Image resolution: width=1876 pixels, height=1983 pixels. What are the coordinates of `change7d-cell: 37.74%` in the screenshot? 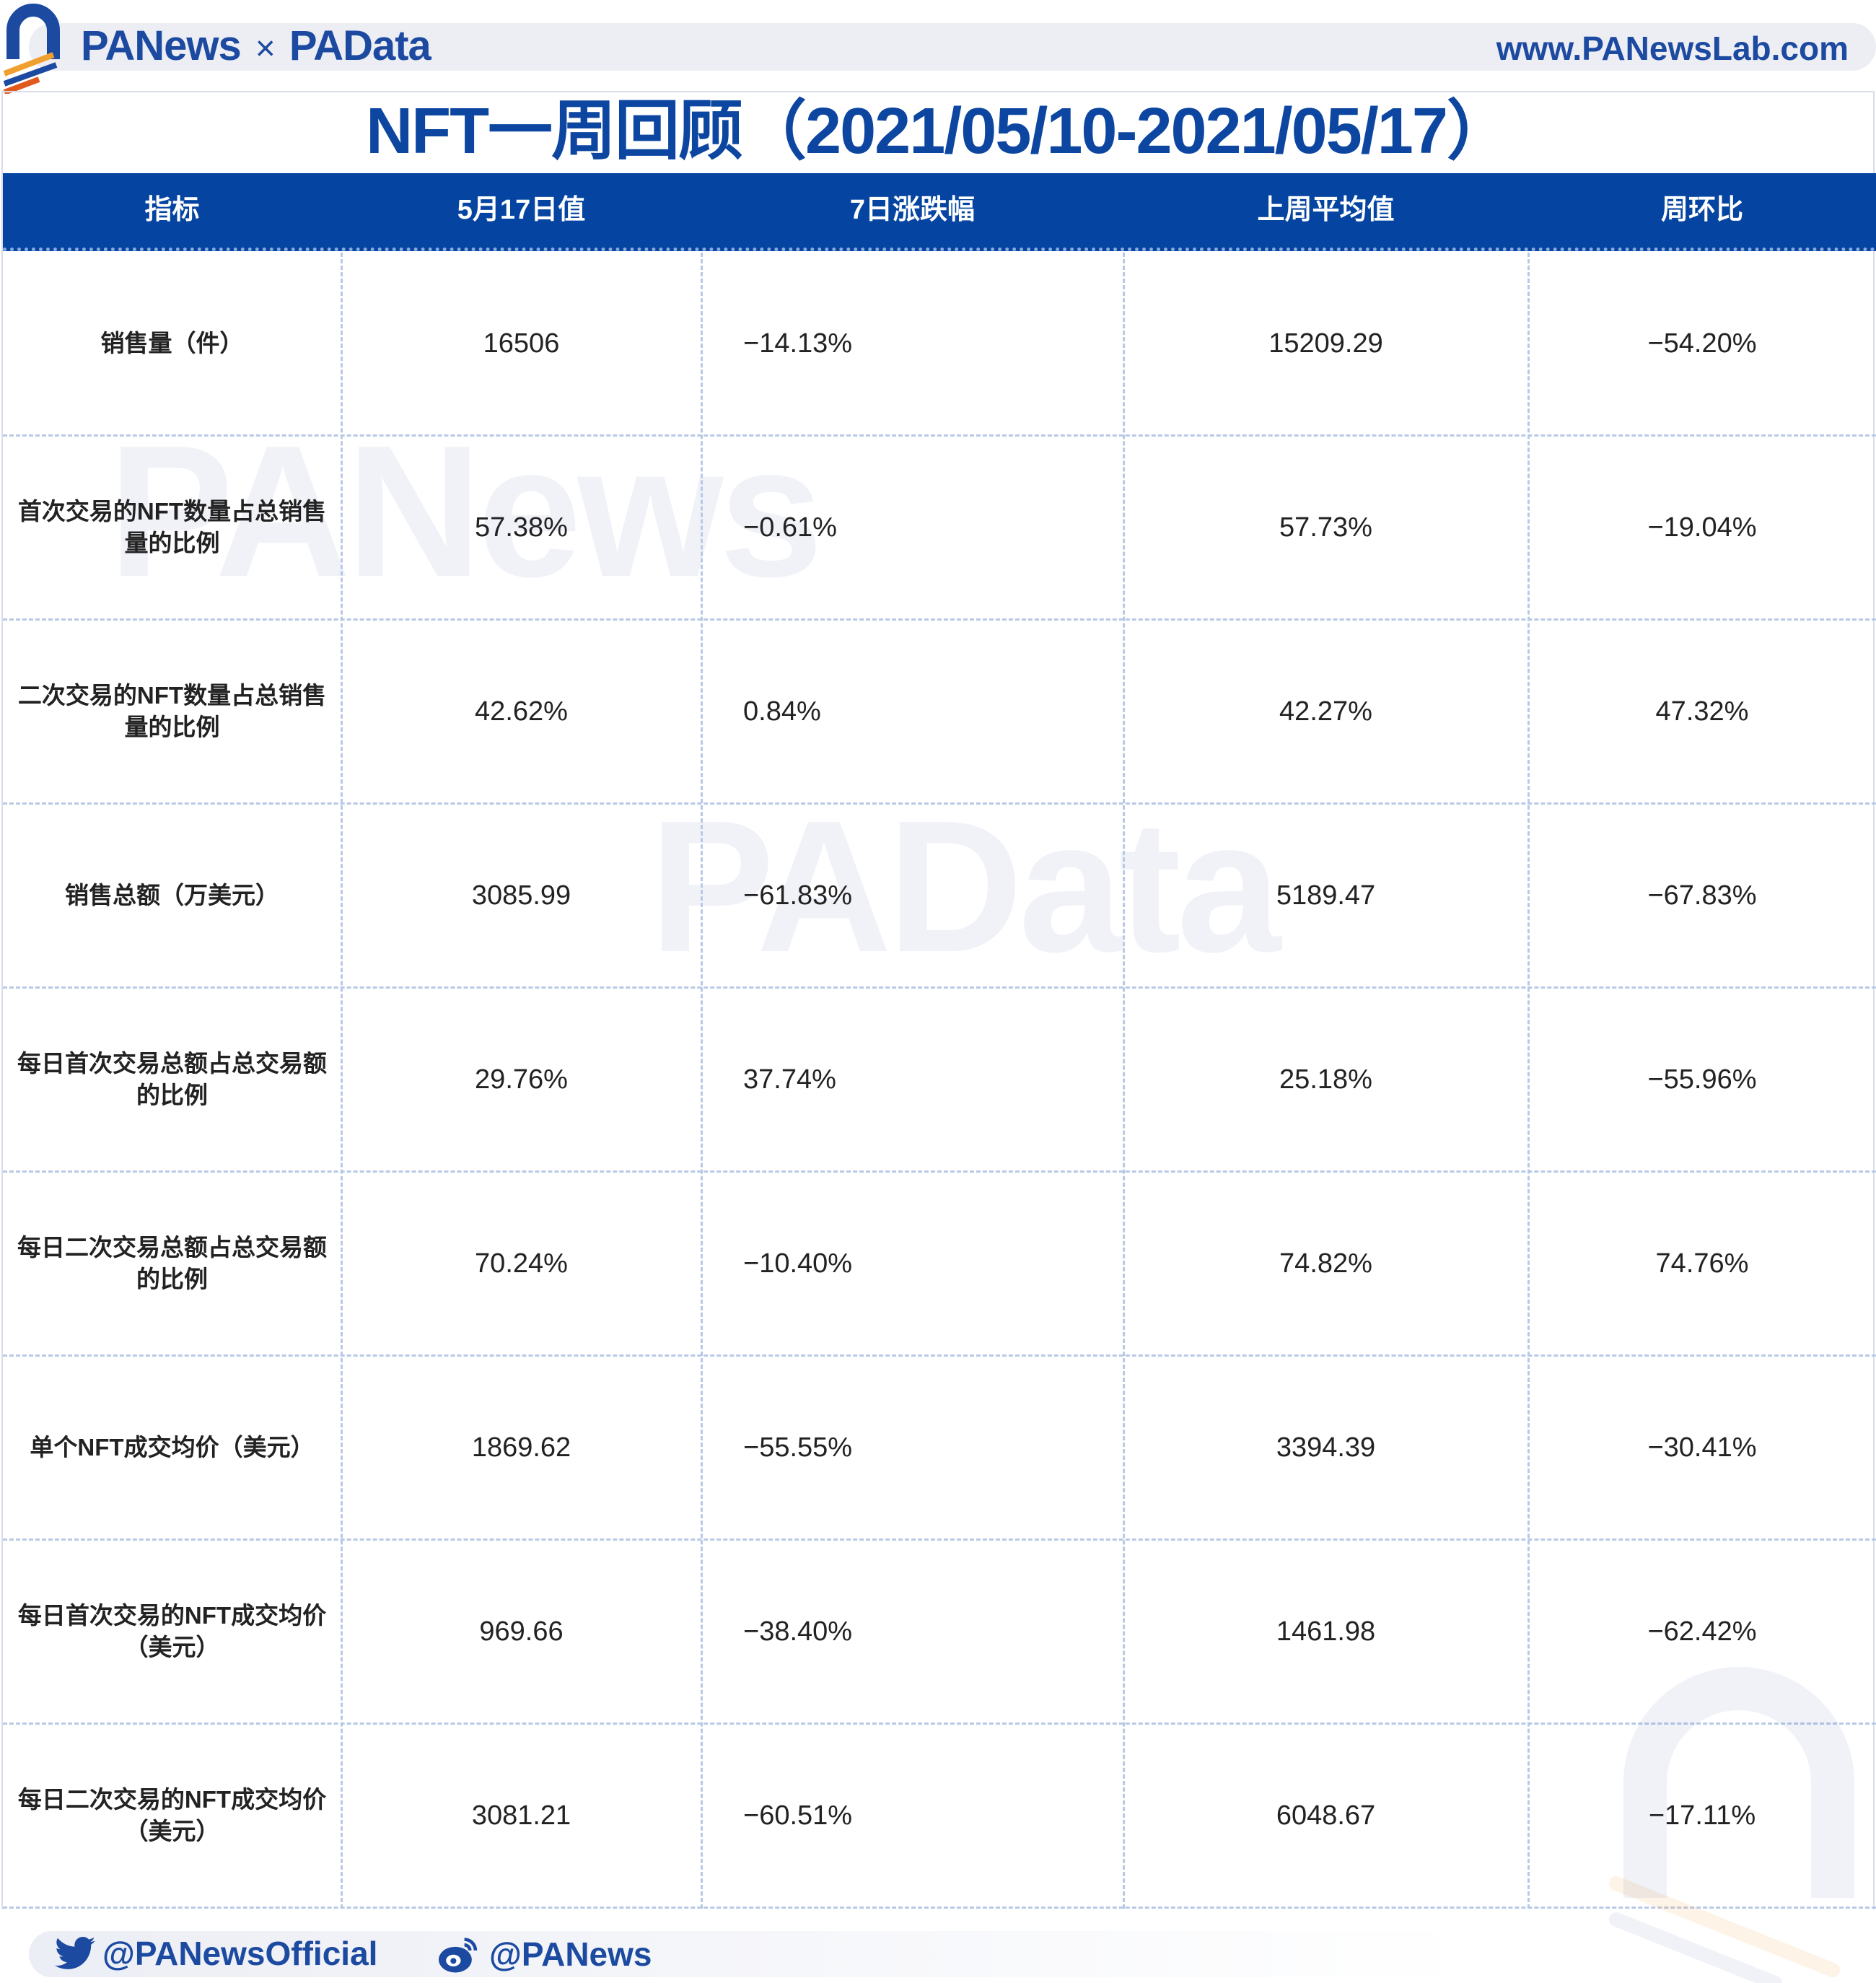 It's located at (790, 1079).